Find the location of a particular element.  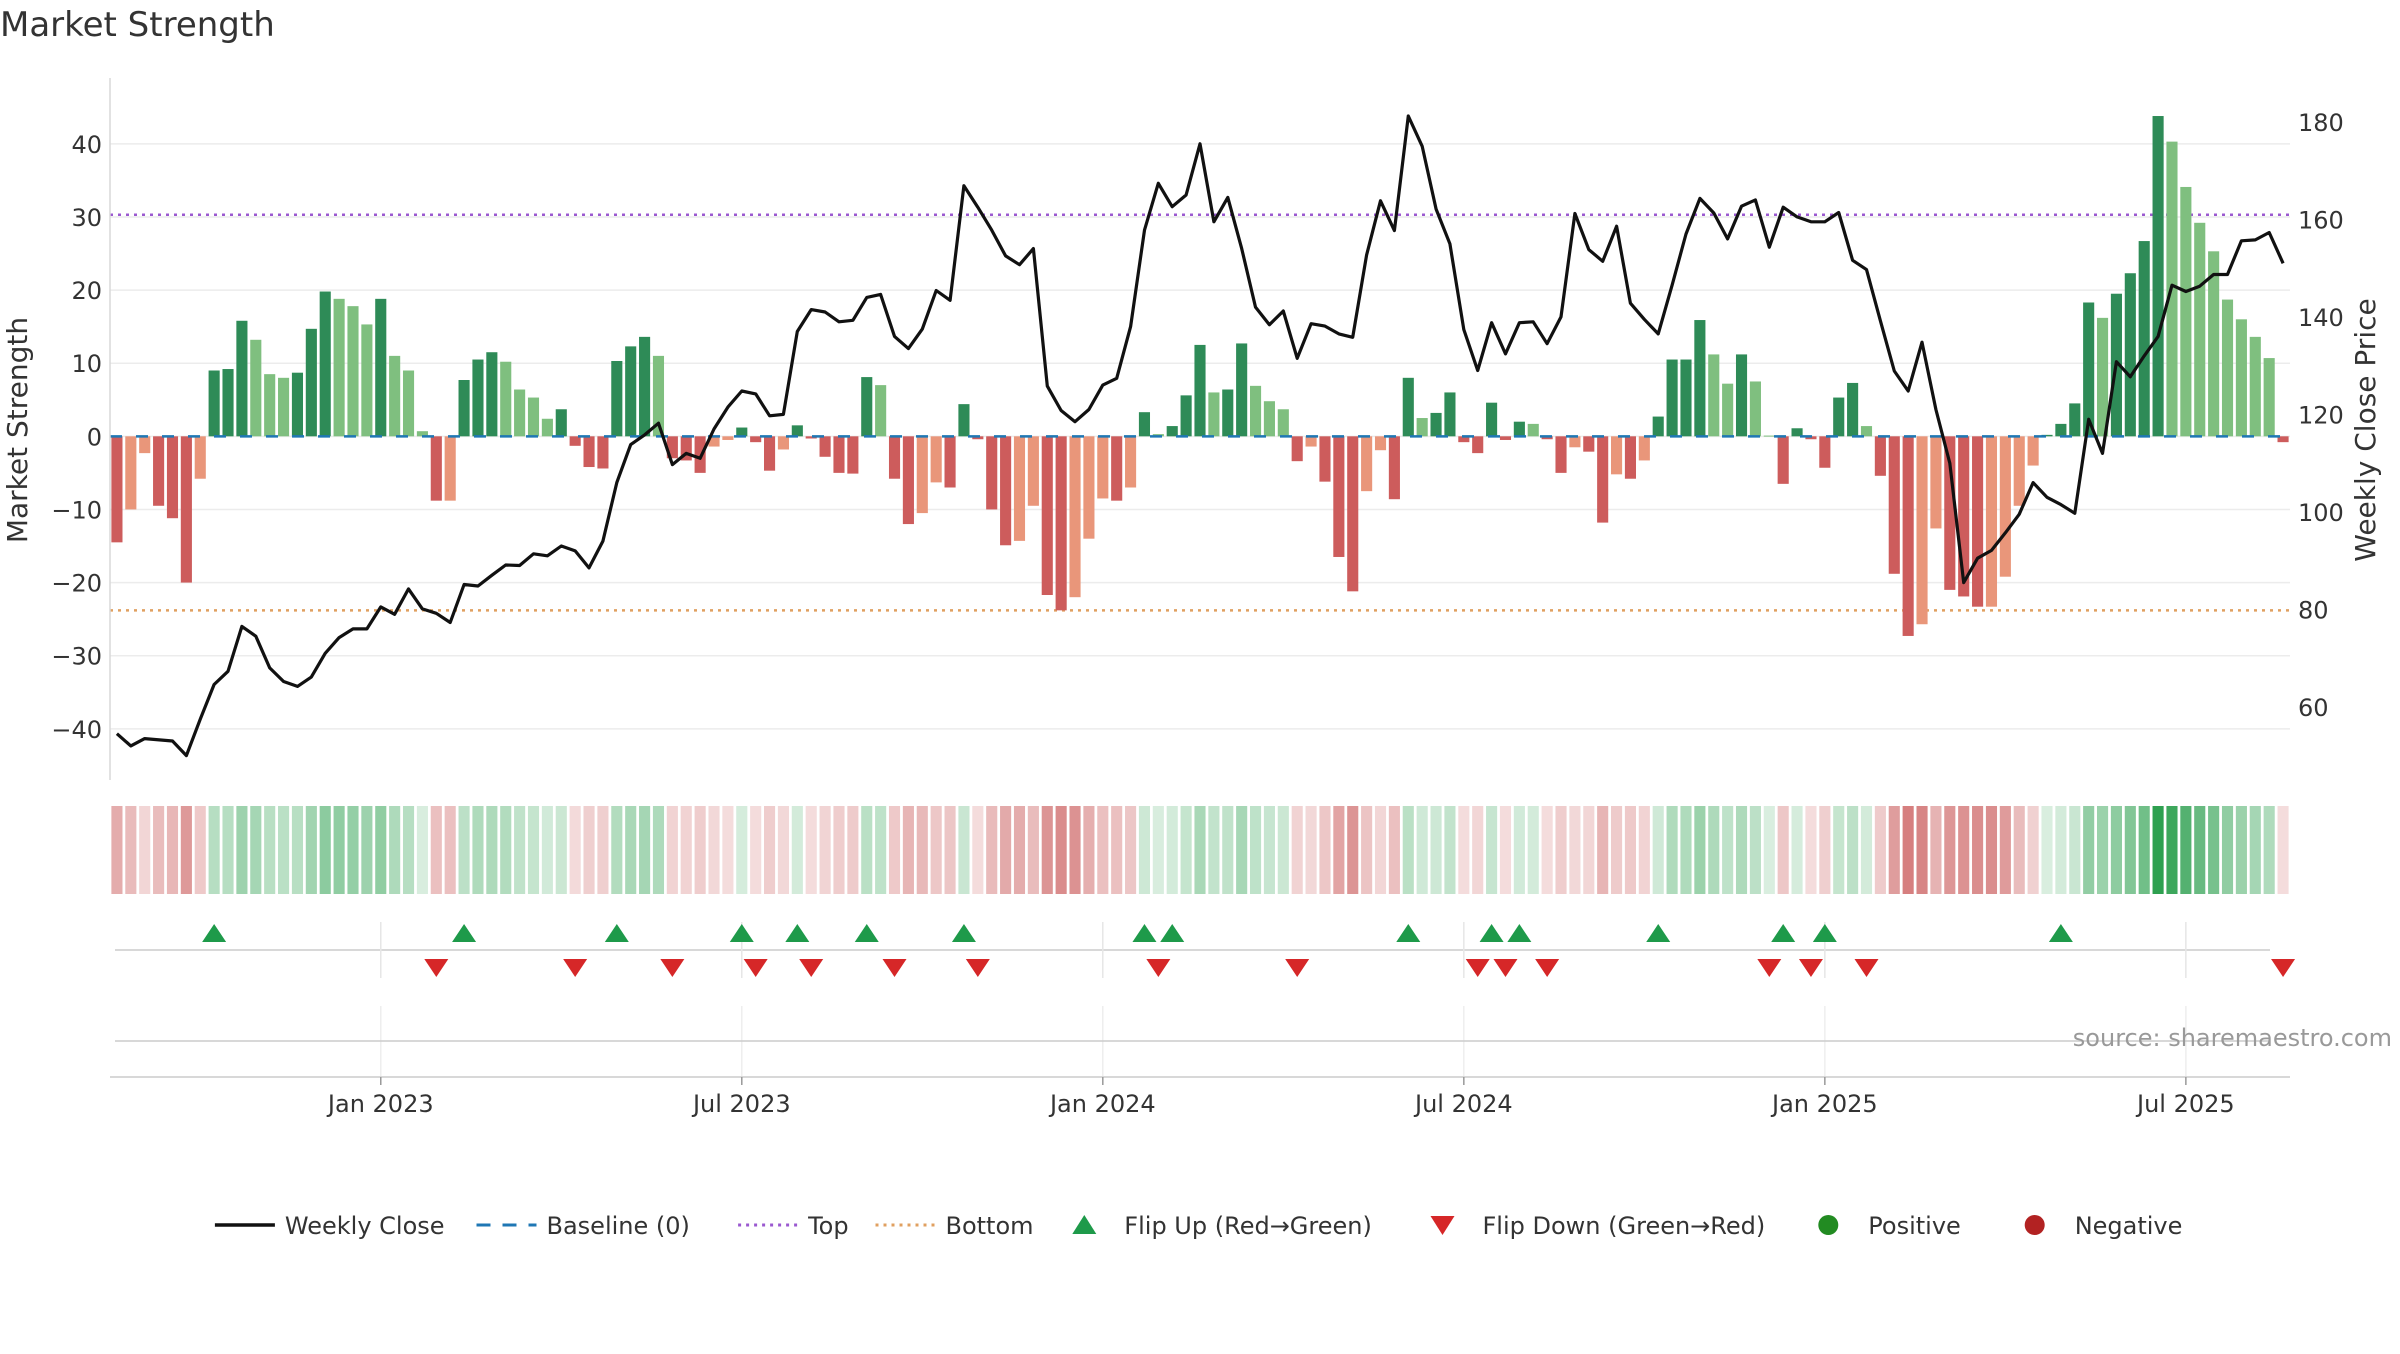

lower-panel is located at coordinates (1192, 1041).